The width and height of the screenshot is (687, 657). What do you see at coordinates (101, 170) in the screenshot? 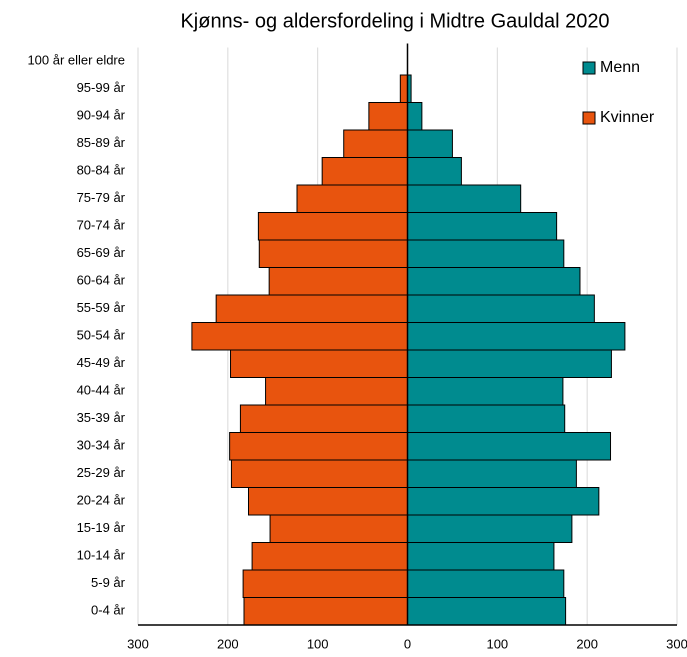
I see `y-tick-label: 80-84 år` at bounding box center [101, 170].